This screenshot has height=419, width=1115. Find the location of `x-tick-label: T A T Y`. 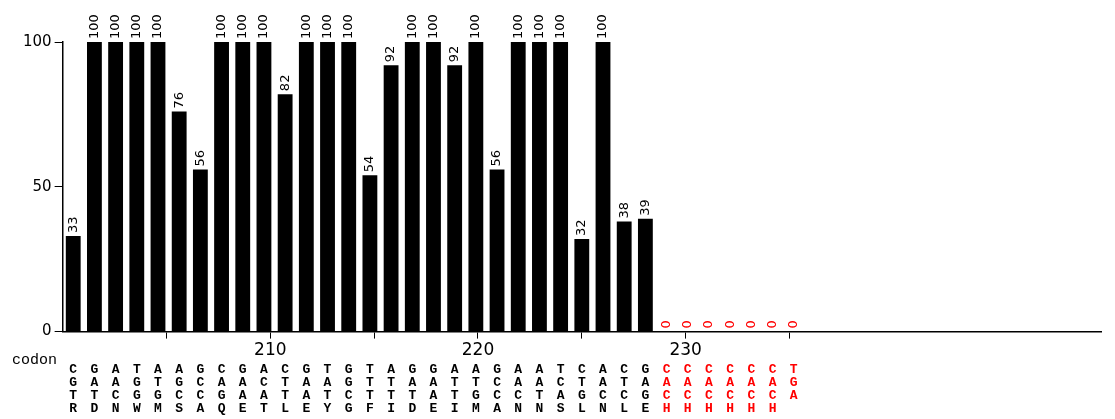

x-tick-label: T A T Y is located at coordinates (327, 388).